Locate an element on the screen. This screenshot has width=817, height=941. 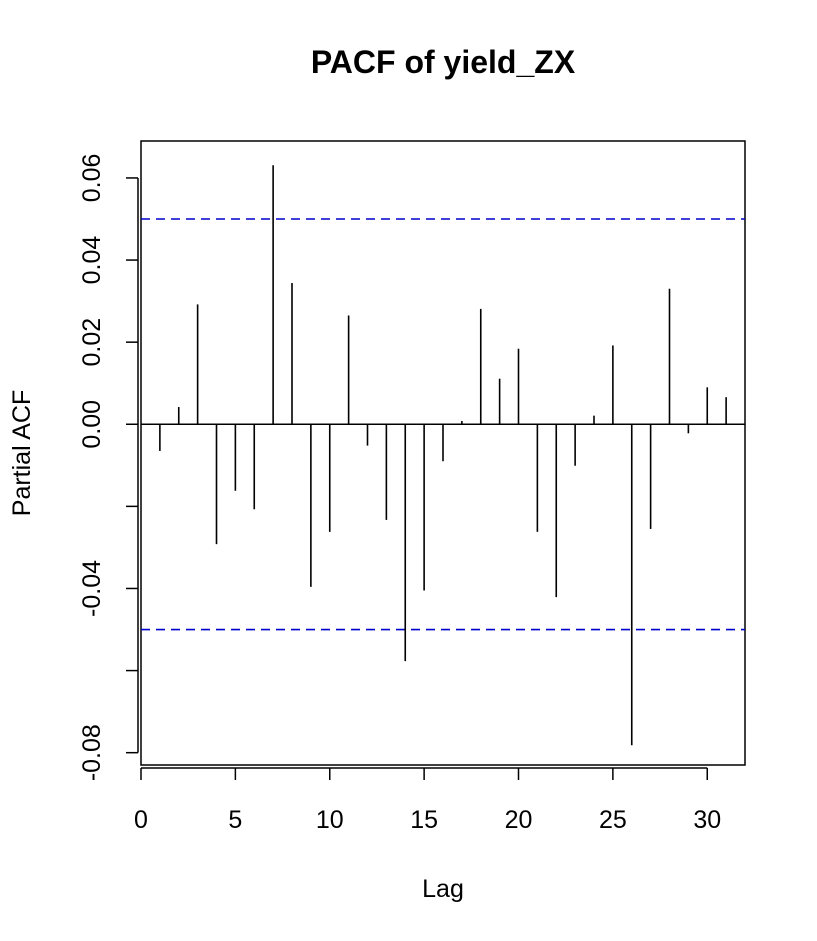
x-tick-label: 20 is located at coordinates (519, 820).